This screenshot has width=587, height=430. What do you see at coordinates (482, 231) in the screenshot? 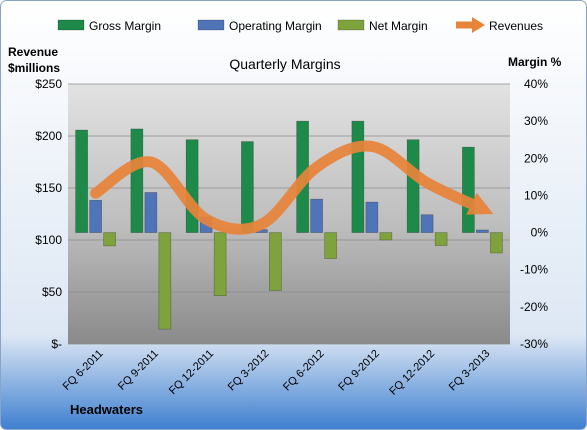
I see `bar-operating-margin-fq-3-2013` at bounding box center [482, 231].